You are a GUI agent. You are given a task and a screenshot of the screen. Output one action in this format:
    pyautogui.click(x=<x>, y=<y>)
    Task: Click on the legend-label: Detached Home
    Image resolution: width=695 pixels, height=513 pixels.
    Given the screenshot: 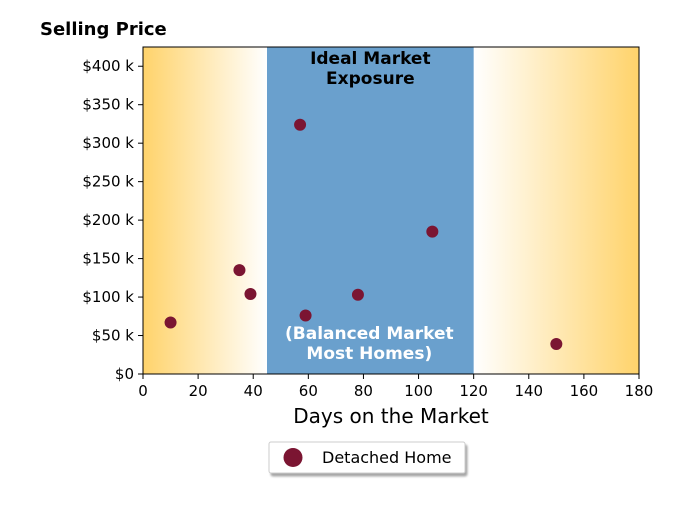 What is the action you would take?
    pyautogui.click(x=387, y=457)
    